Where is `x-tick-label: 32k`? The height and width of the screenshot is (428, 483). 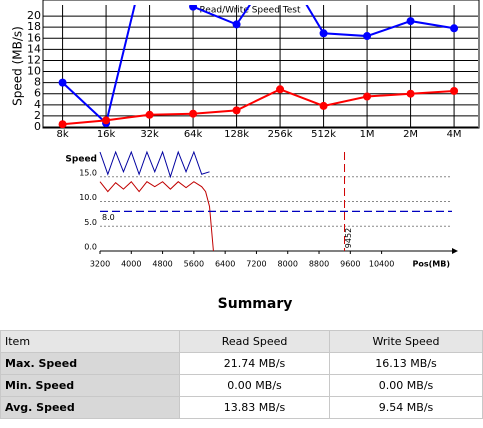 x-tick-label: 32k is located at coordinates (149, 134).